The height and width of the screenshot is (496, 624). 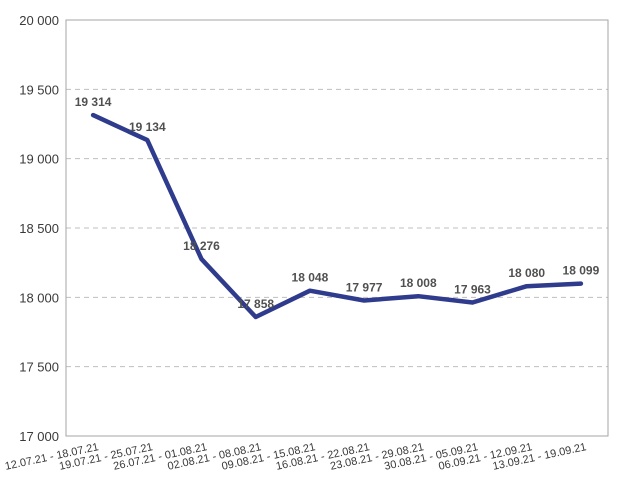 I want to click on data-label: 18 048, so click(x=310, y=278).